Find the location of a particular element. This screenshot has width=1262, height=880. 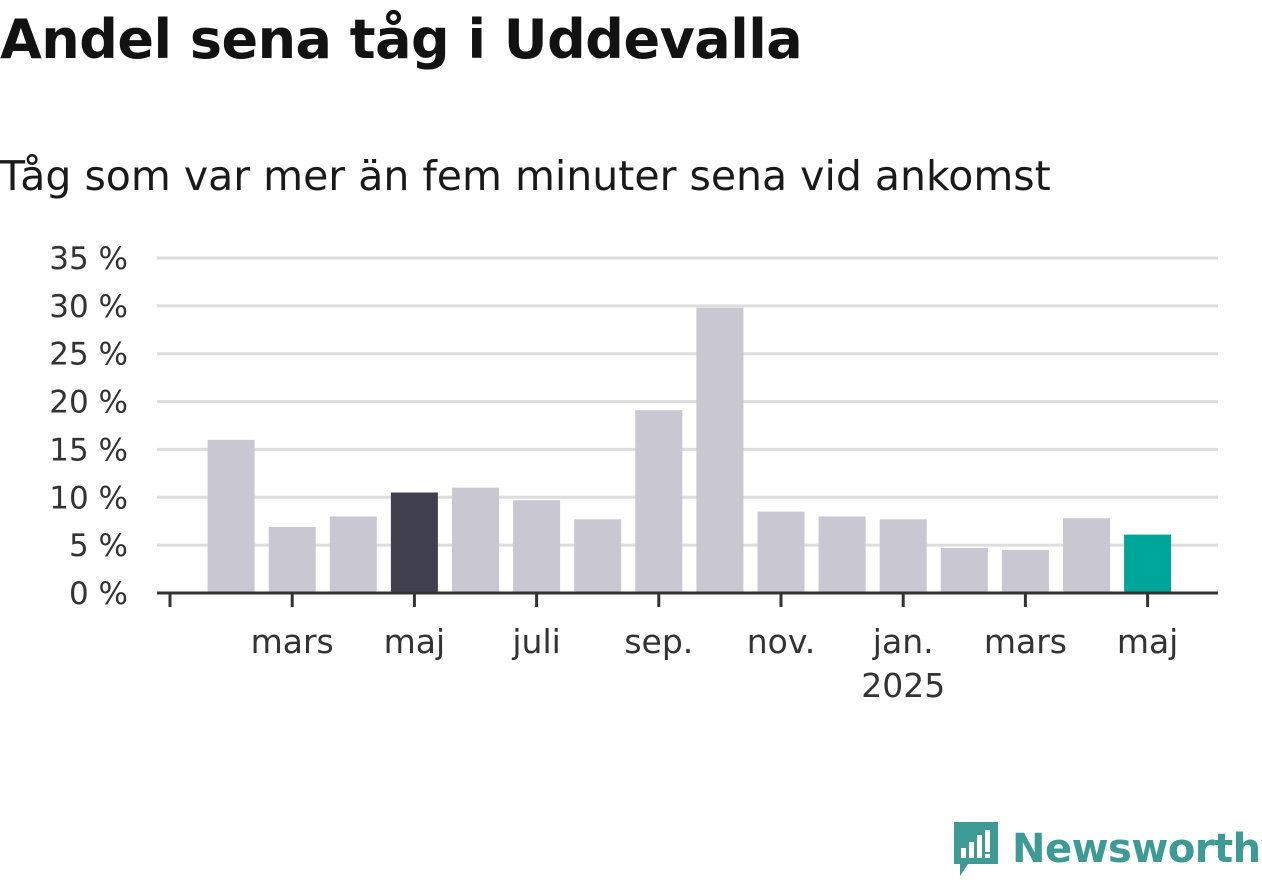

x-tick-year-label: 2025 is located at coordinates (903, 685).